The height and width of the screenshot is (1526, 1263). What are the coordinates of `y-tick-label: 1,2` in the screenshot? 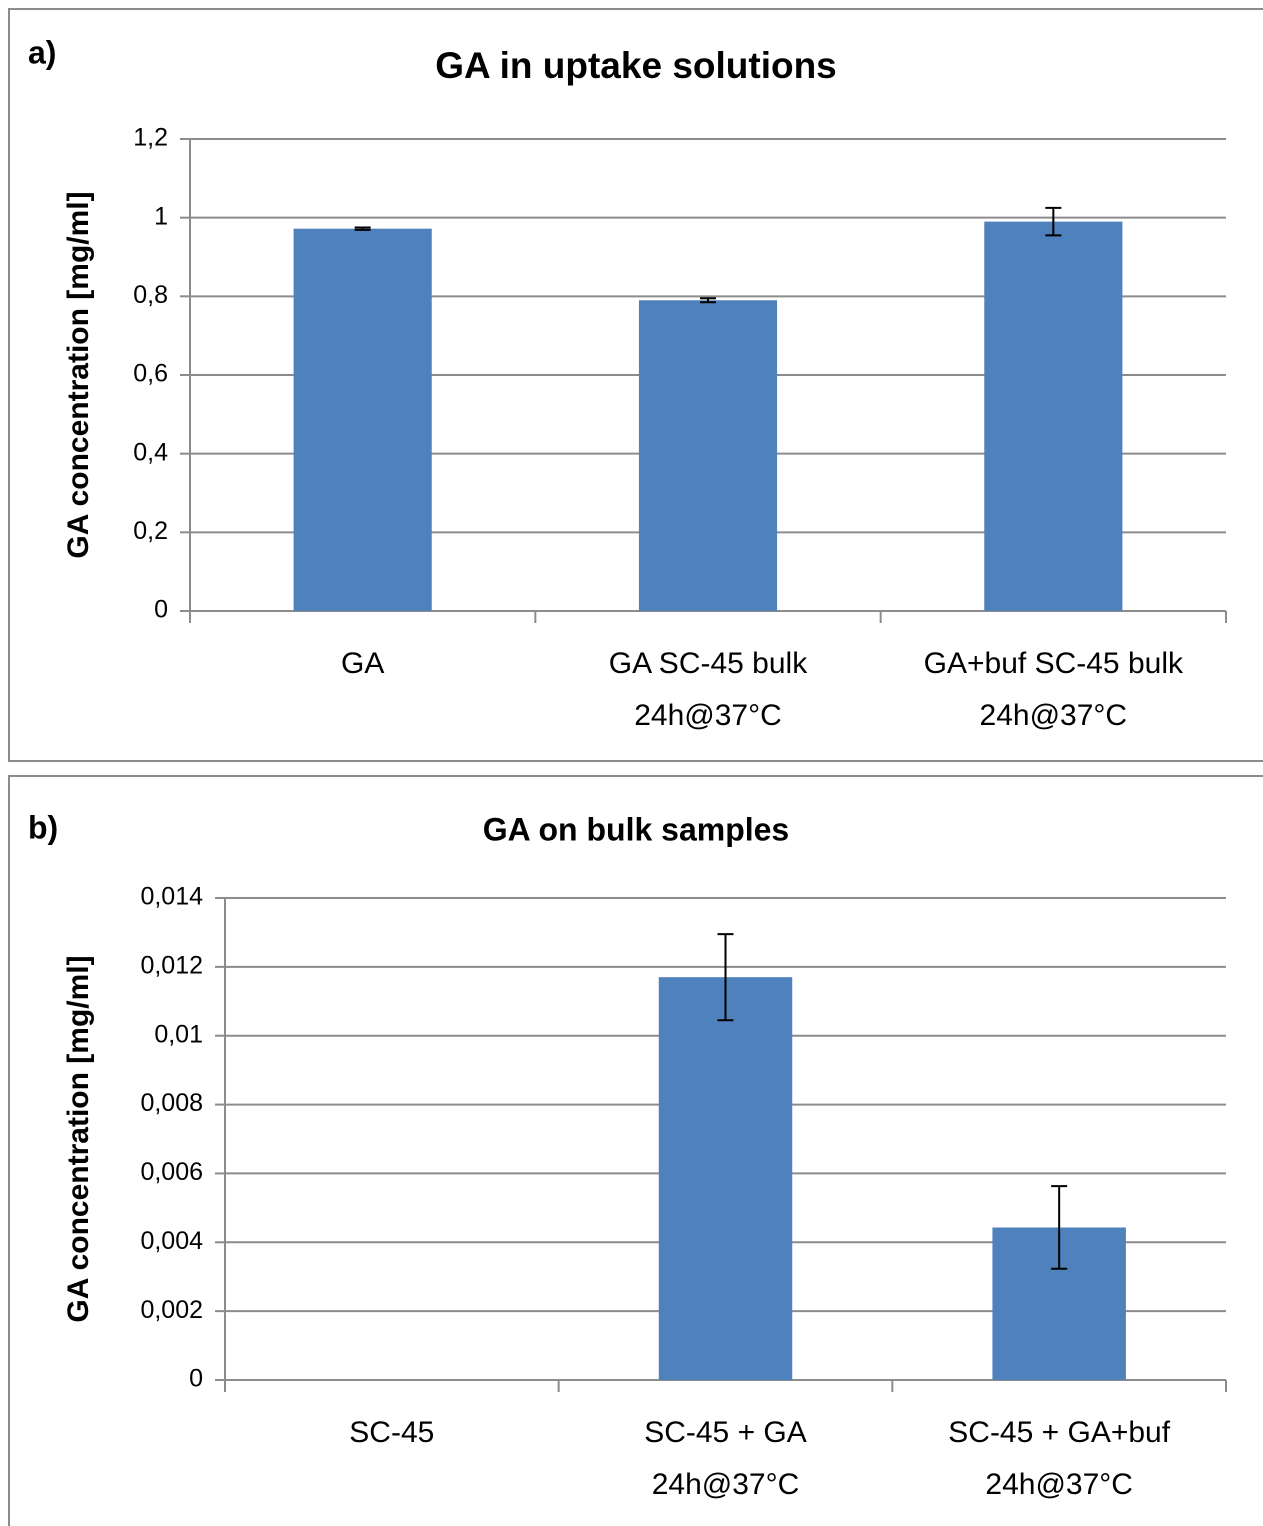 It's located at (150, 138).